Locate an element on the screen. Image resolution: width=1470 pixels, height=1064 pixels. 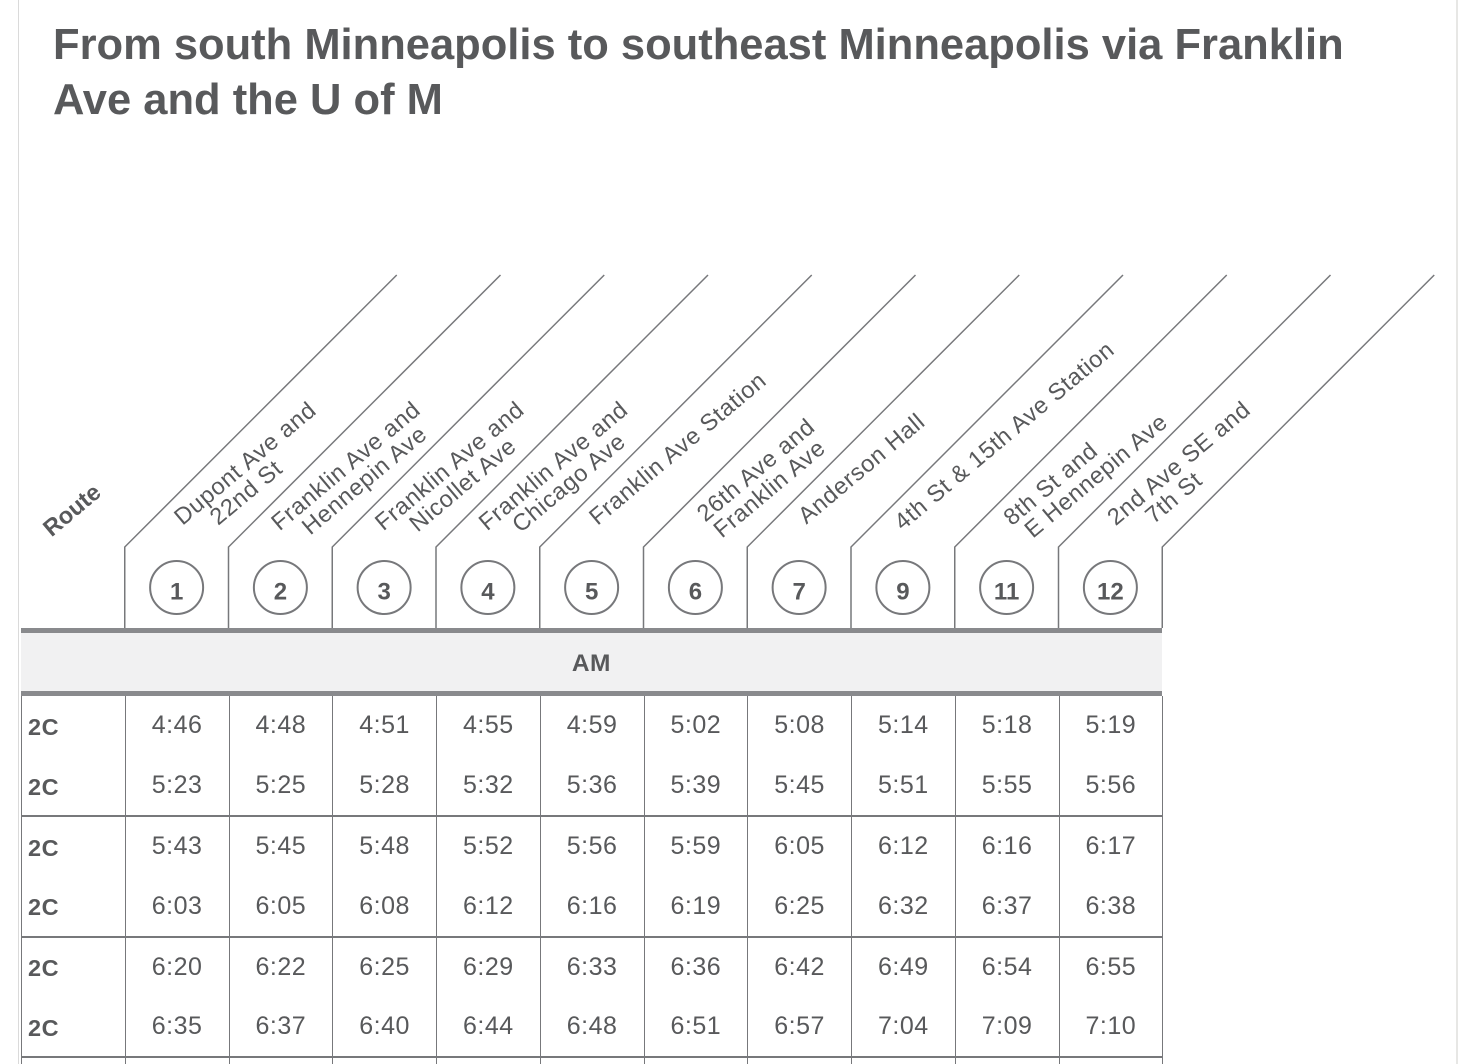
svg-text: 6 is located at coordinates (695, 592).